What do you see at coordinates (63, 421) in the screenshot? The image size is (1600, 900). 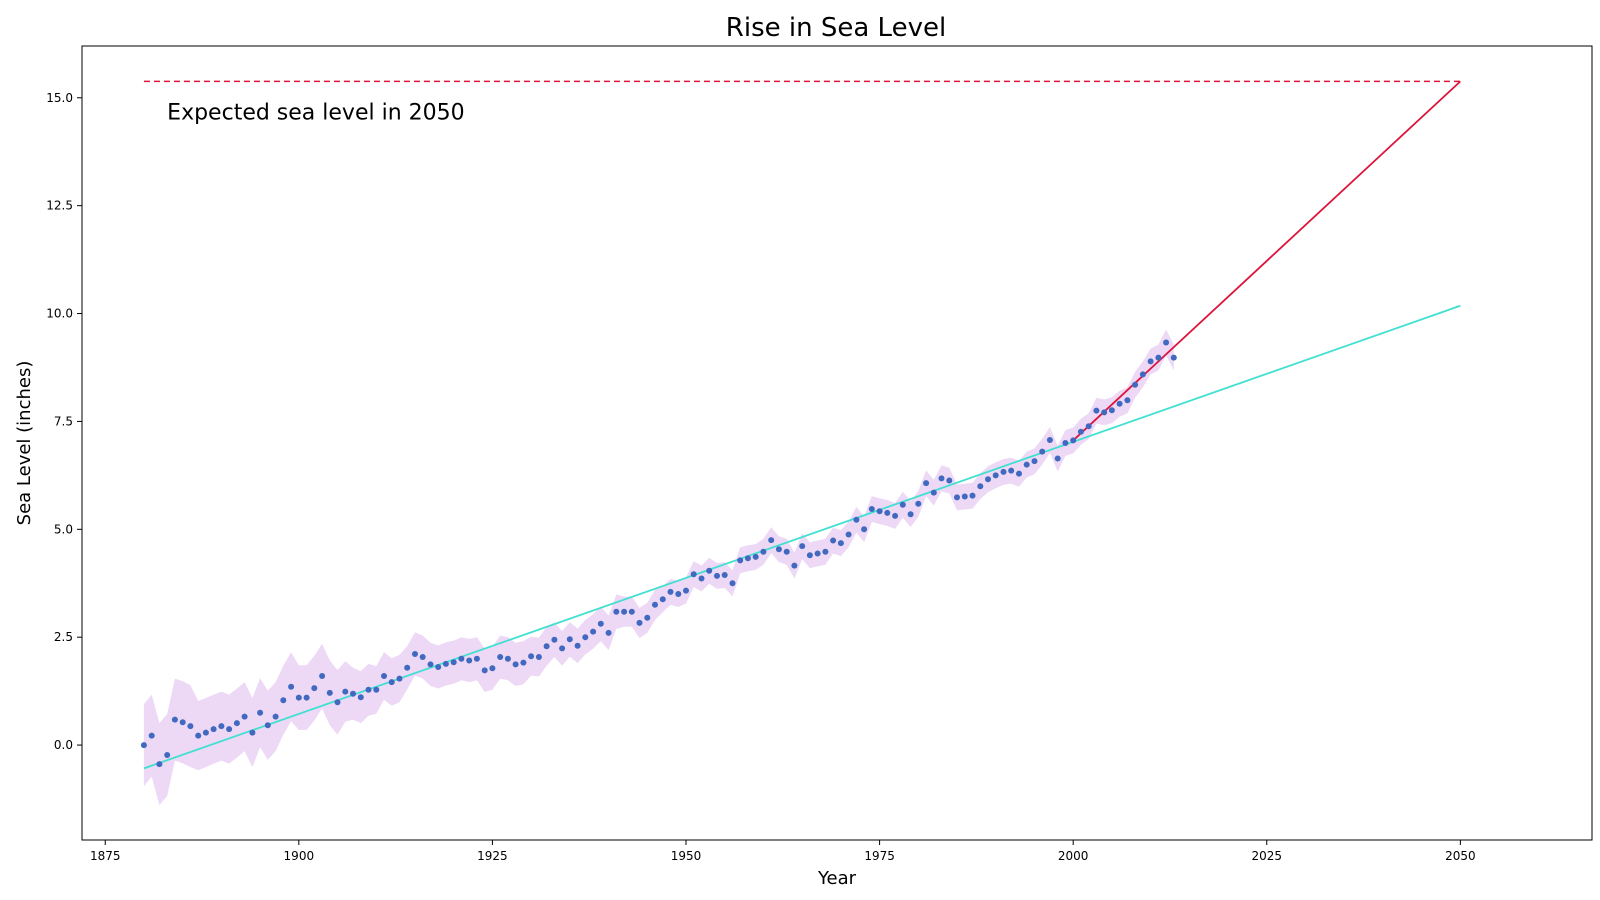 I see `y-tick-label: 7.5` at bounding box center [63, 421].